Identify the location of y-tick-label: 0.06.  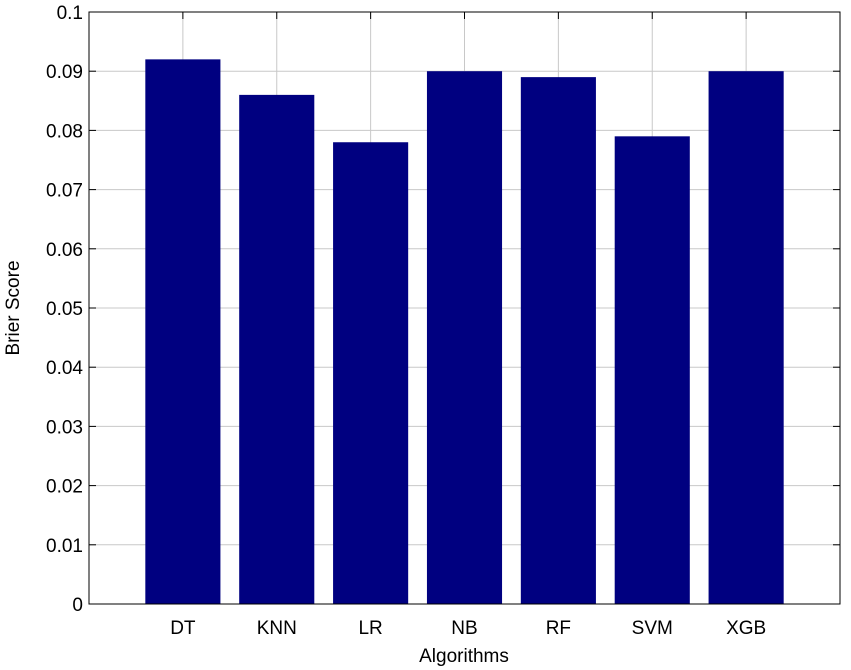
(64, 250).